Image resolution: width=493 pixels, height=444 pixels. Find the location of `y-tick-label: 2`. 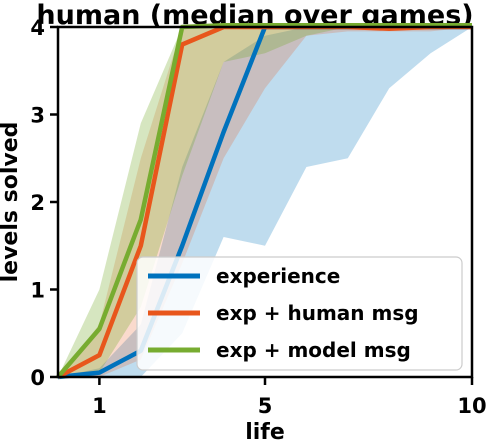

y-tick-label: 2 is located at coordinates (37, 203).